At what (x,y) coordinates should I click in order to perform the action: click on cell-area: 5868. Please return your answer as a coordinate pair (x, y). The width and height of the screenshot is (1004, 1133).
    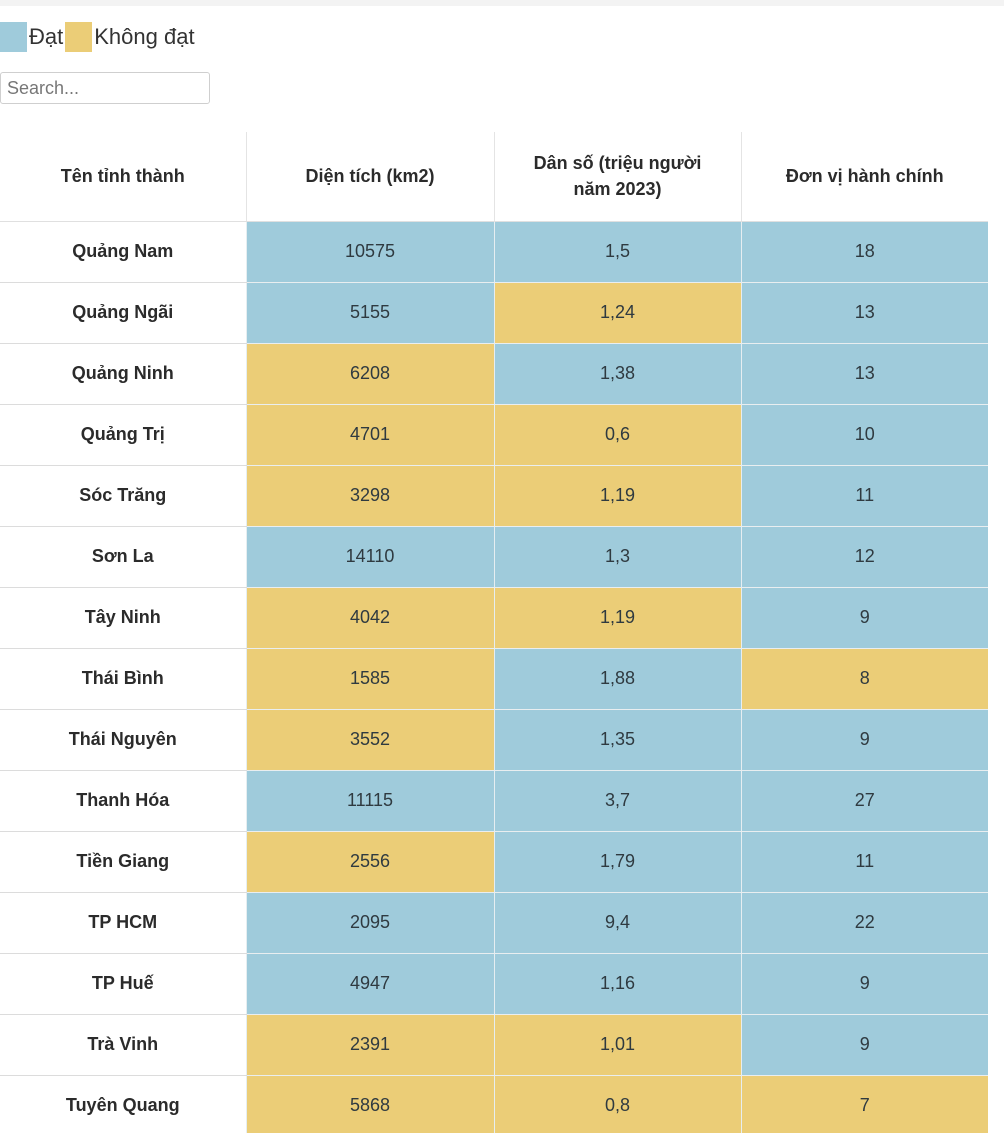
    Looking at the image, I should click on (369, 1104).